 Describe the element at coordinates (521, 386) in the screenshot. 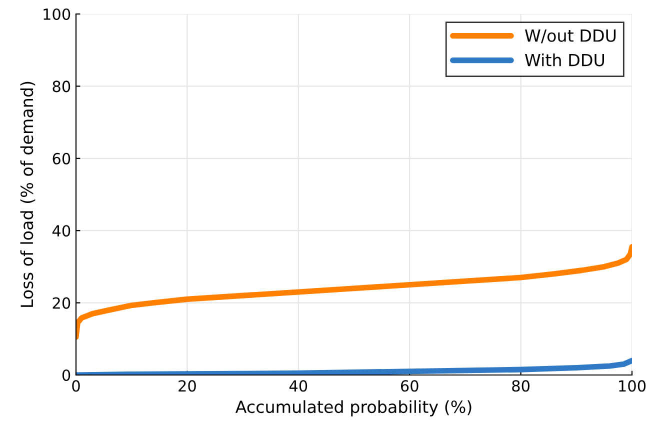

I see `x-tick-label: 80` at that location.